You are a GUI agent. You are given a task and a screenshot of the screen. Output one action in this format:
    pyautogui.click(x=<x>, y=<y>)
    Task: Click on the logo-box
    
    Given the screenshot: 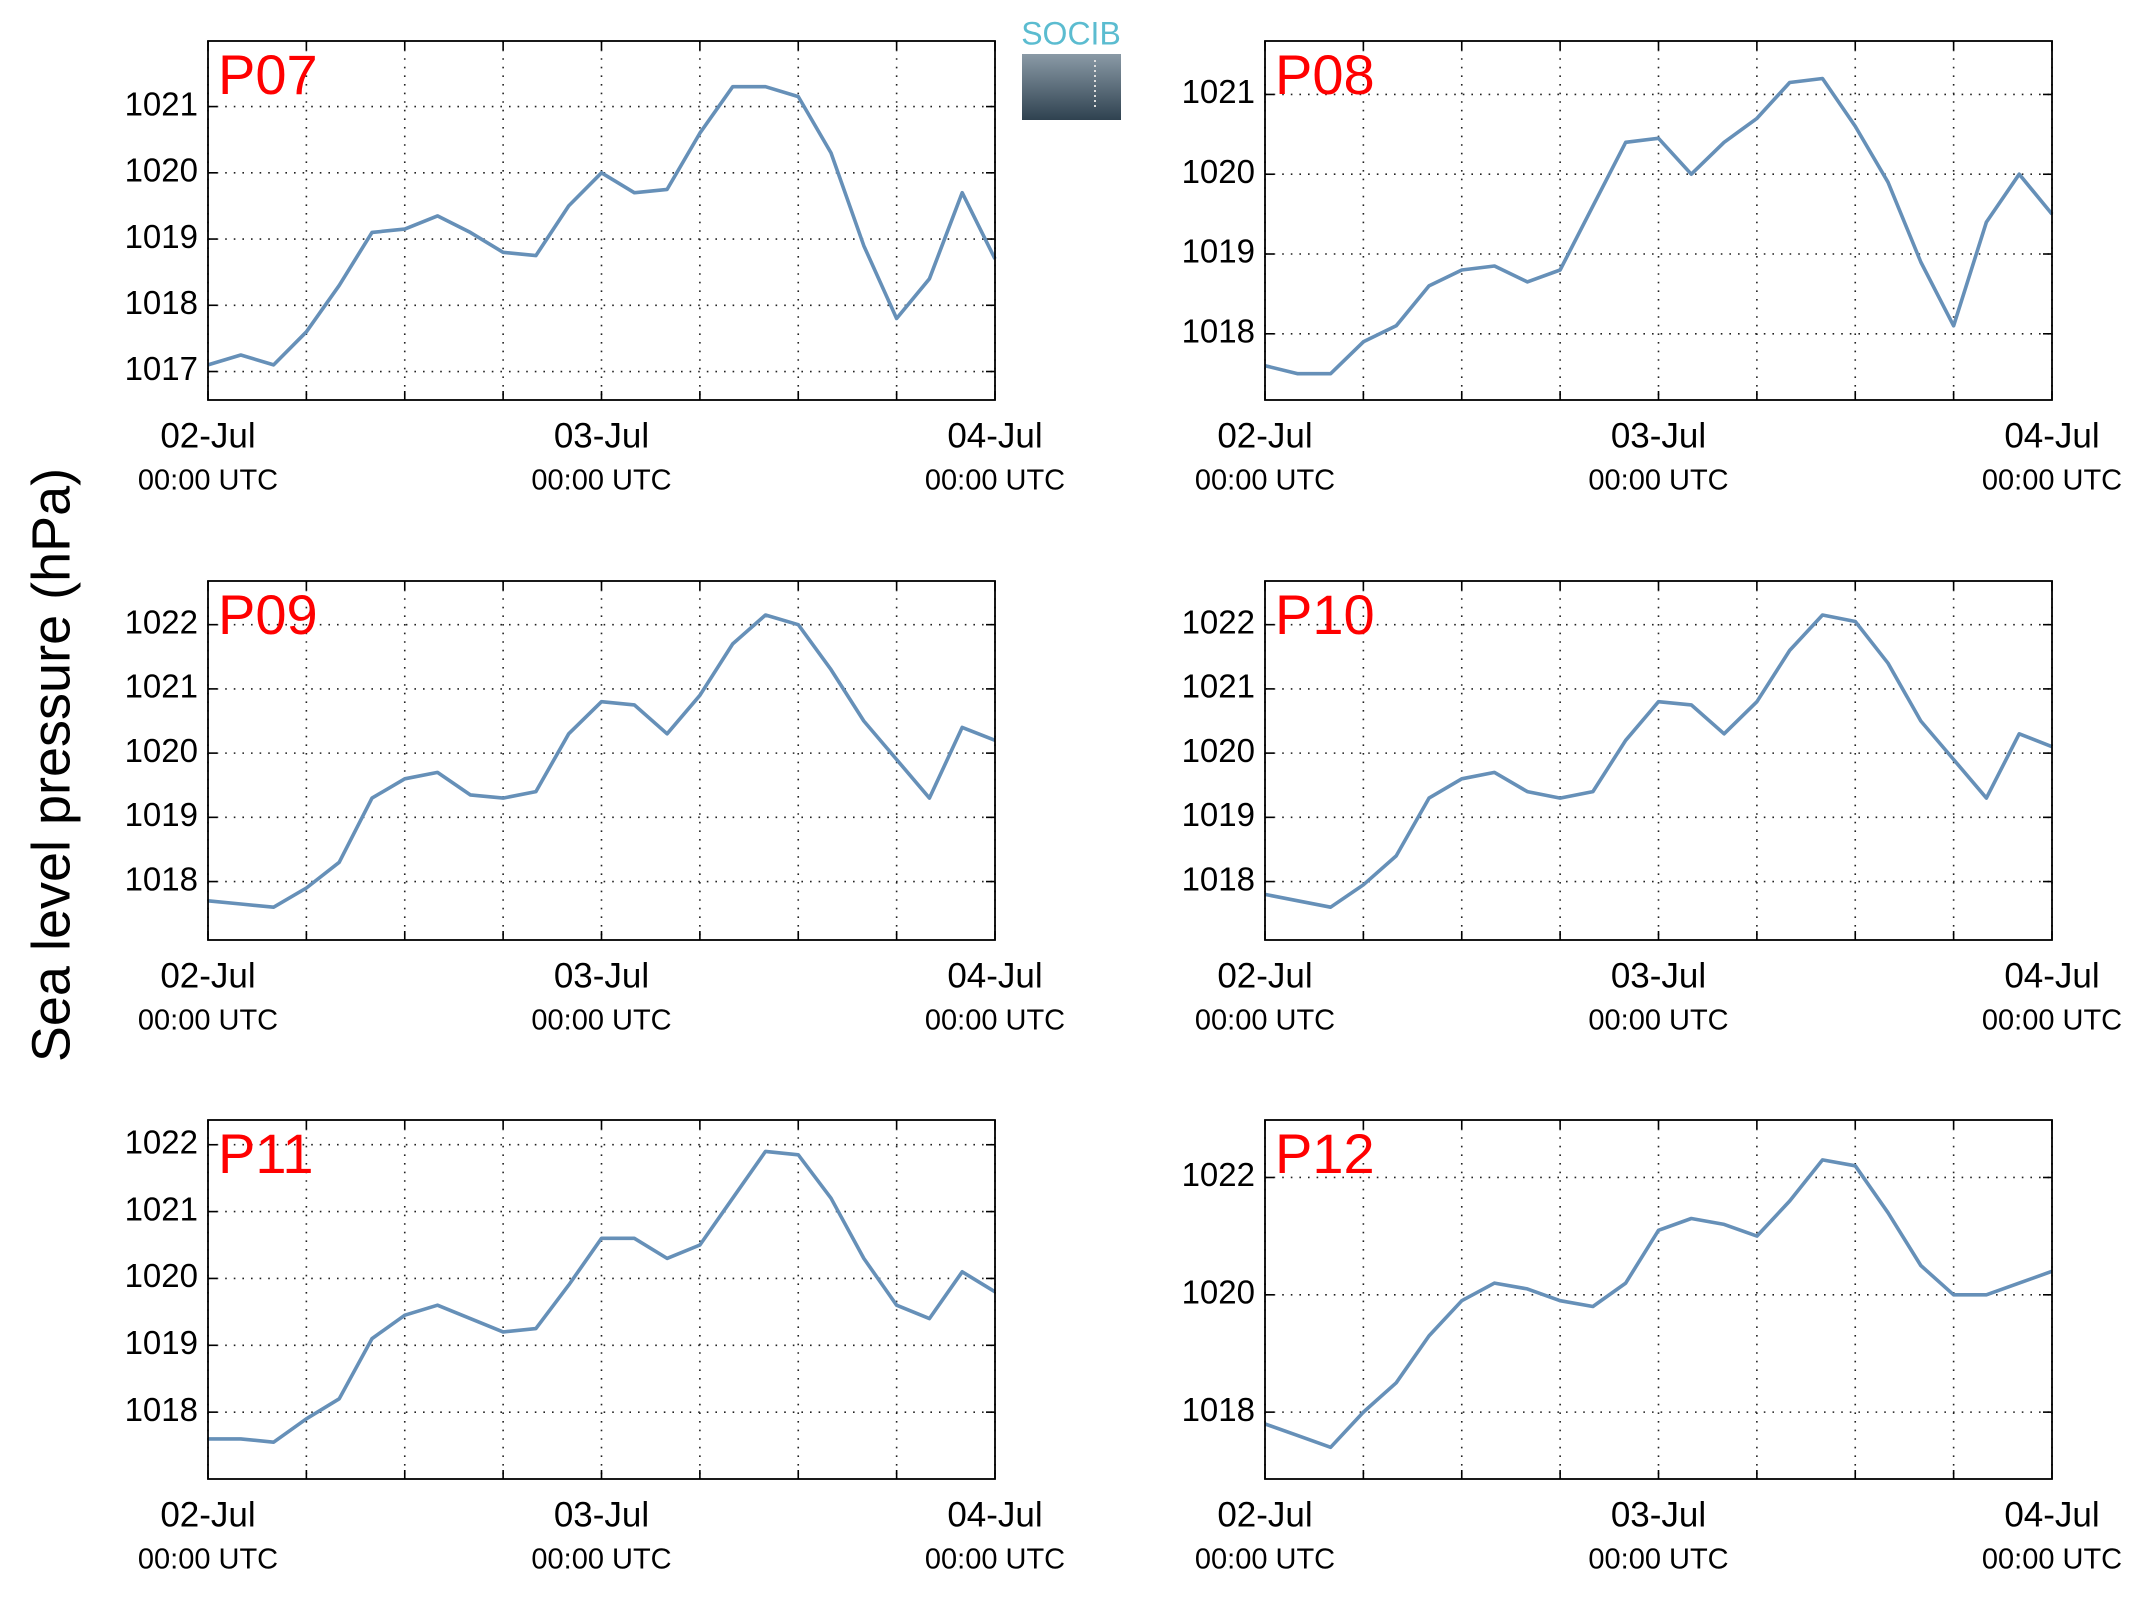 What is the action you would take?
    pyautogui.click(x=1071, y=87)
    